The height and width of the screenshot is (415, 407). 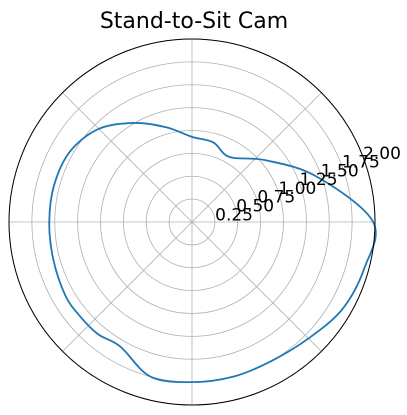 What do you see at coordinates (255, 206) in the screenshot?
I see `radial-tick-label: 0.50` at bounding box center [255, 206].